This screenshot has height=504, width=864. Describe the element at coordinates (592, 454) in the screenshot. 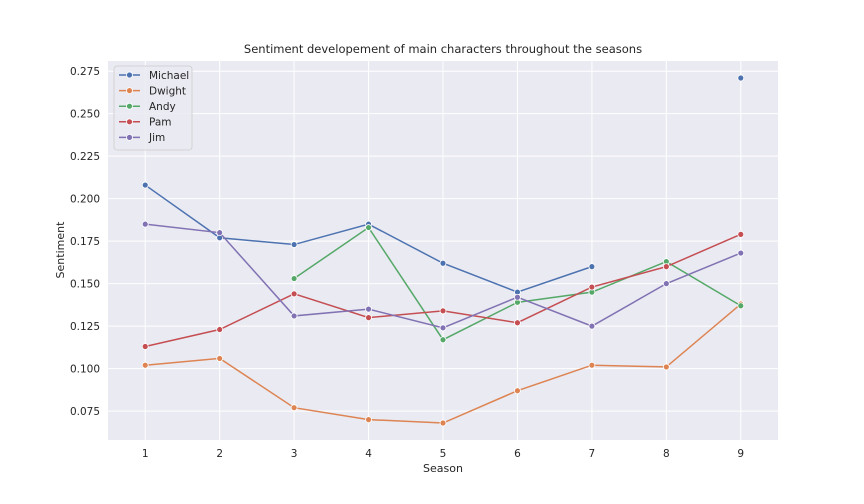

I see `x-tick-label: 7` at that location.